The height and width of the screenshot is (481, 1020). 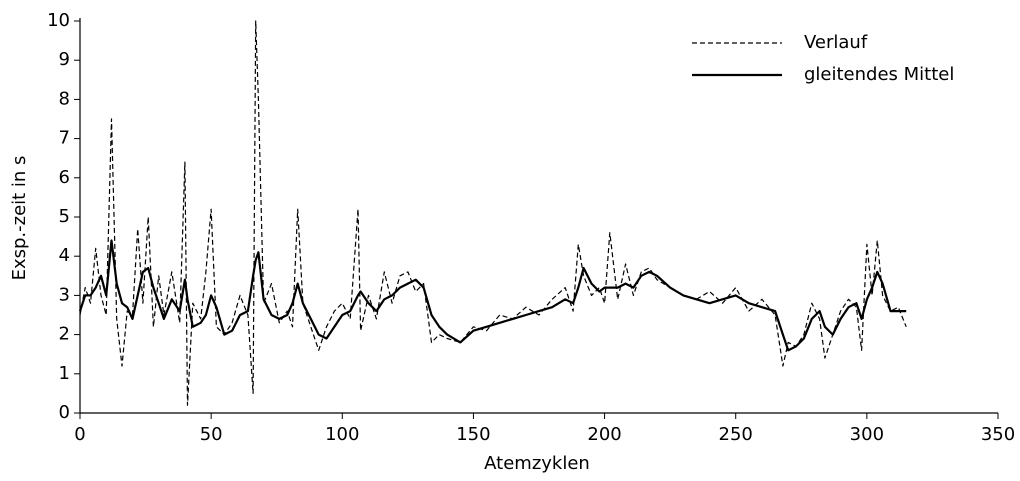 I want to click on y-tick-label: 3, so click(x=64, y=294).